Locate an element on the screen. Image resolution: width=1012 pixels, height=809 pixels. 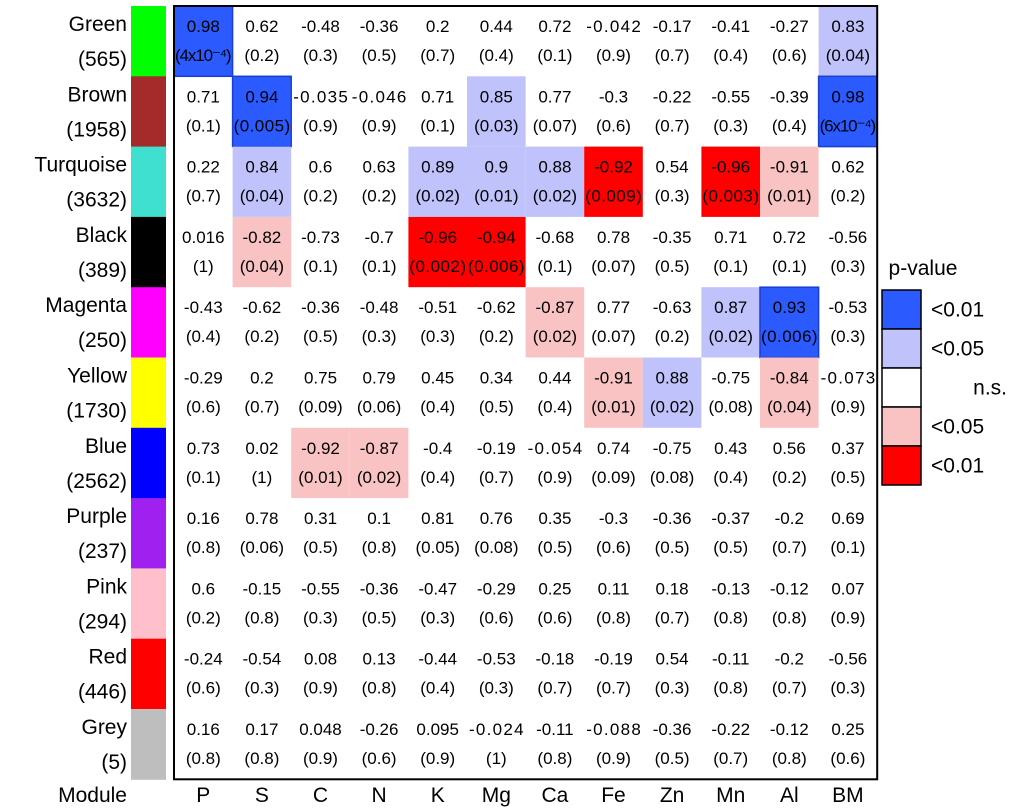
cell-correlation: -0.51 is located at coordinates (437, 307).